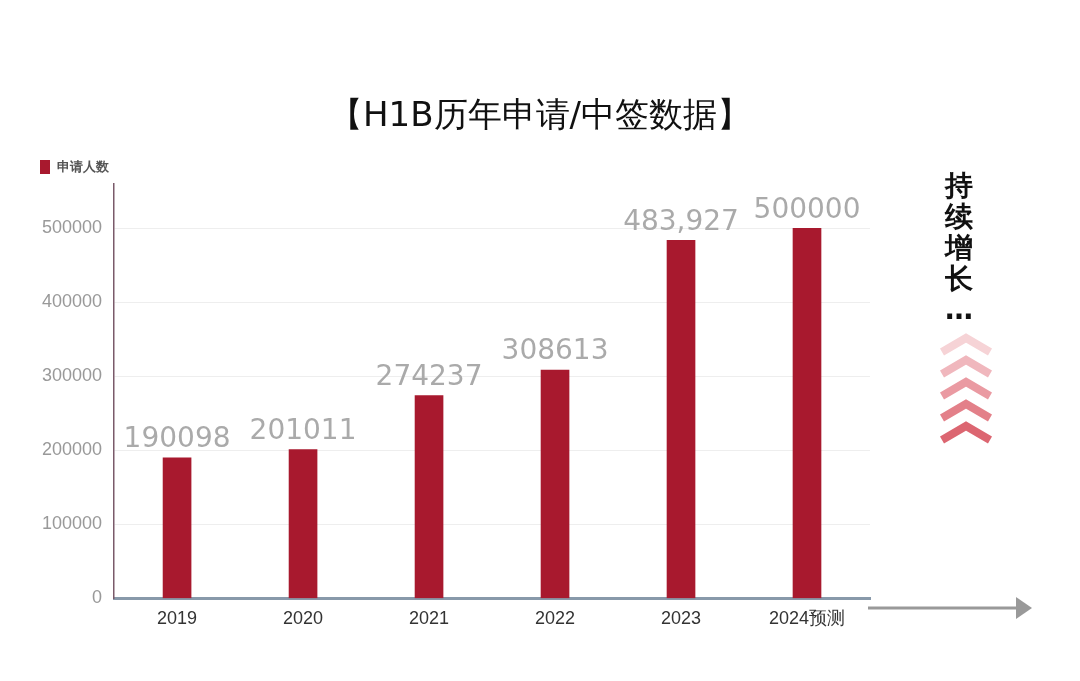 The height and width of the screenshot is (681, 1080). What do you see at coordinates (177, 438) in the screenshot?
I see `data-label: 190098` at bounding box center [177, 438].